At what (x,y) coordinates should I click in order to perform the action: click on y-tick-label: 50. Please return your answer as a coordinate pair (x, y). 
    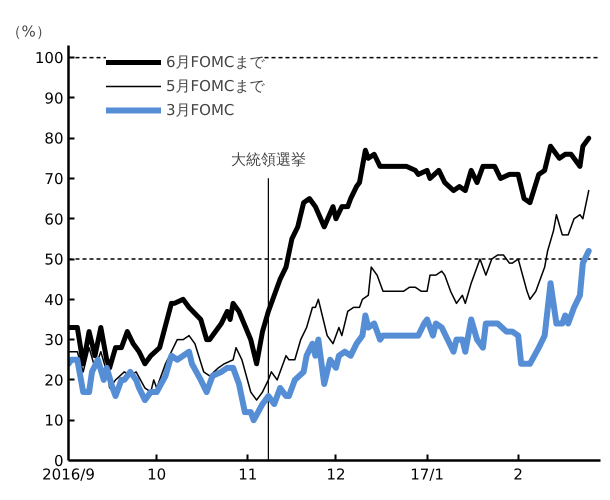
    Looking at the image, I should click on (54, 259).